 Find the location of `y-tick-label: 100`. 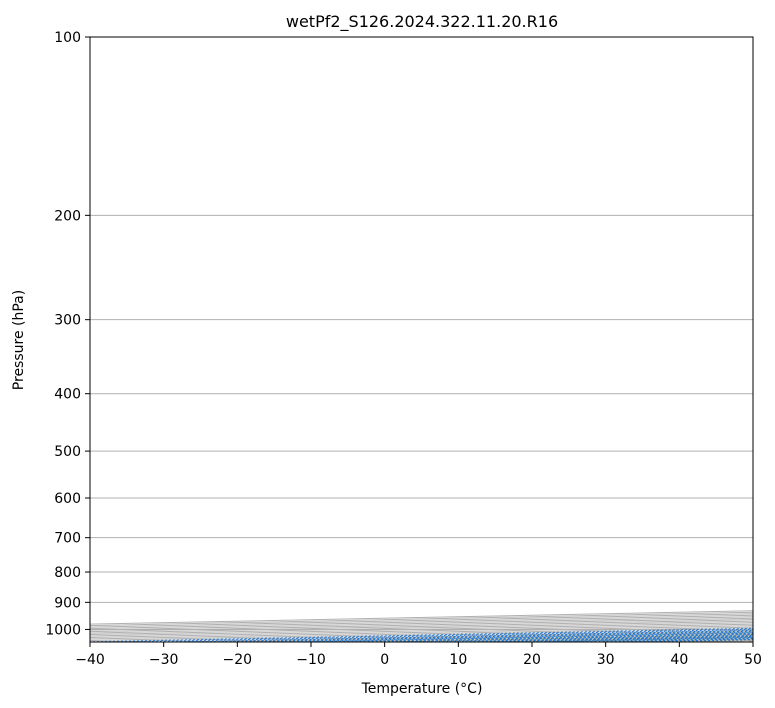

y-tick-label: 100 is located at coordinates (67, 38).